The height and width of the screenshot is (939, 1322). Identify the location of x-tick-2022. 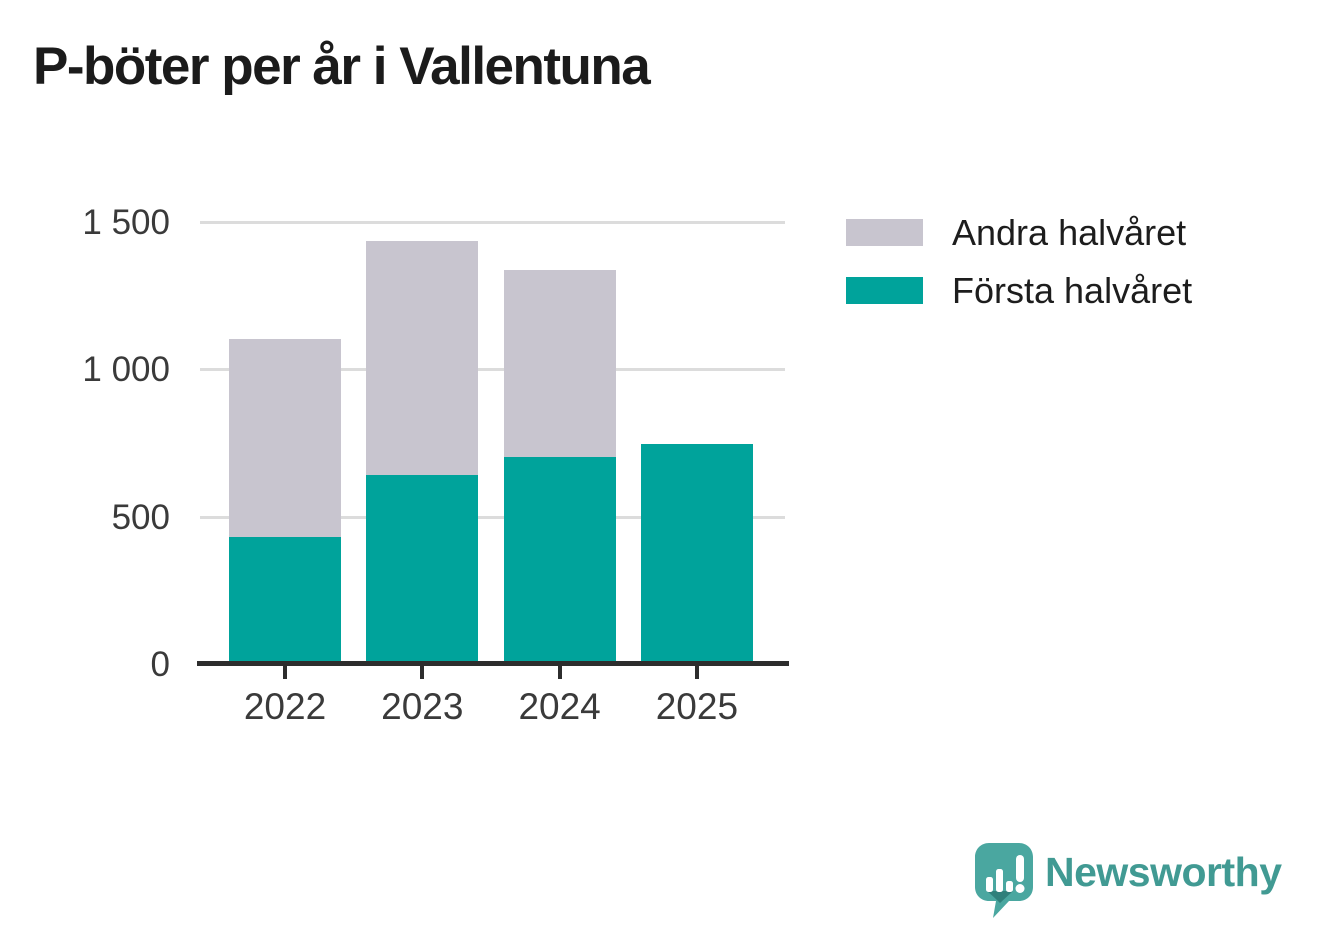
(285, 672).